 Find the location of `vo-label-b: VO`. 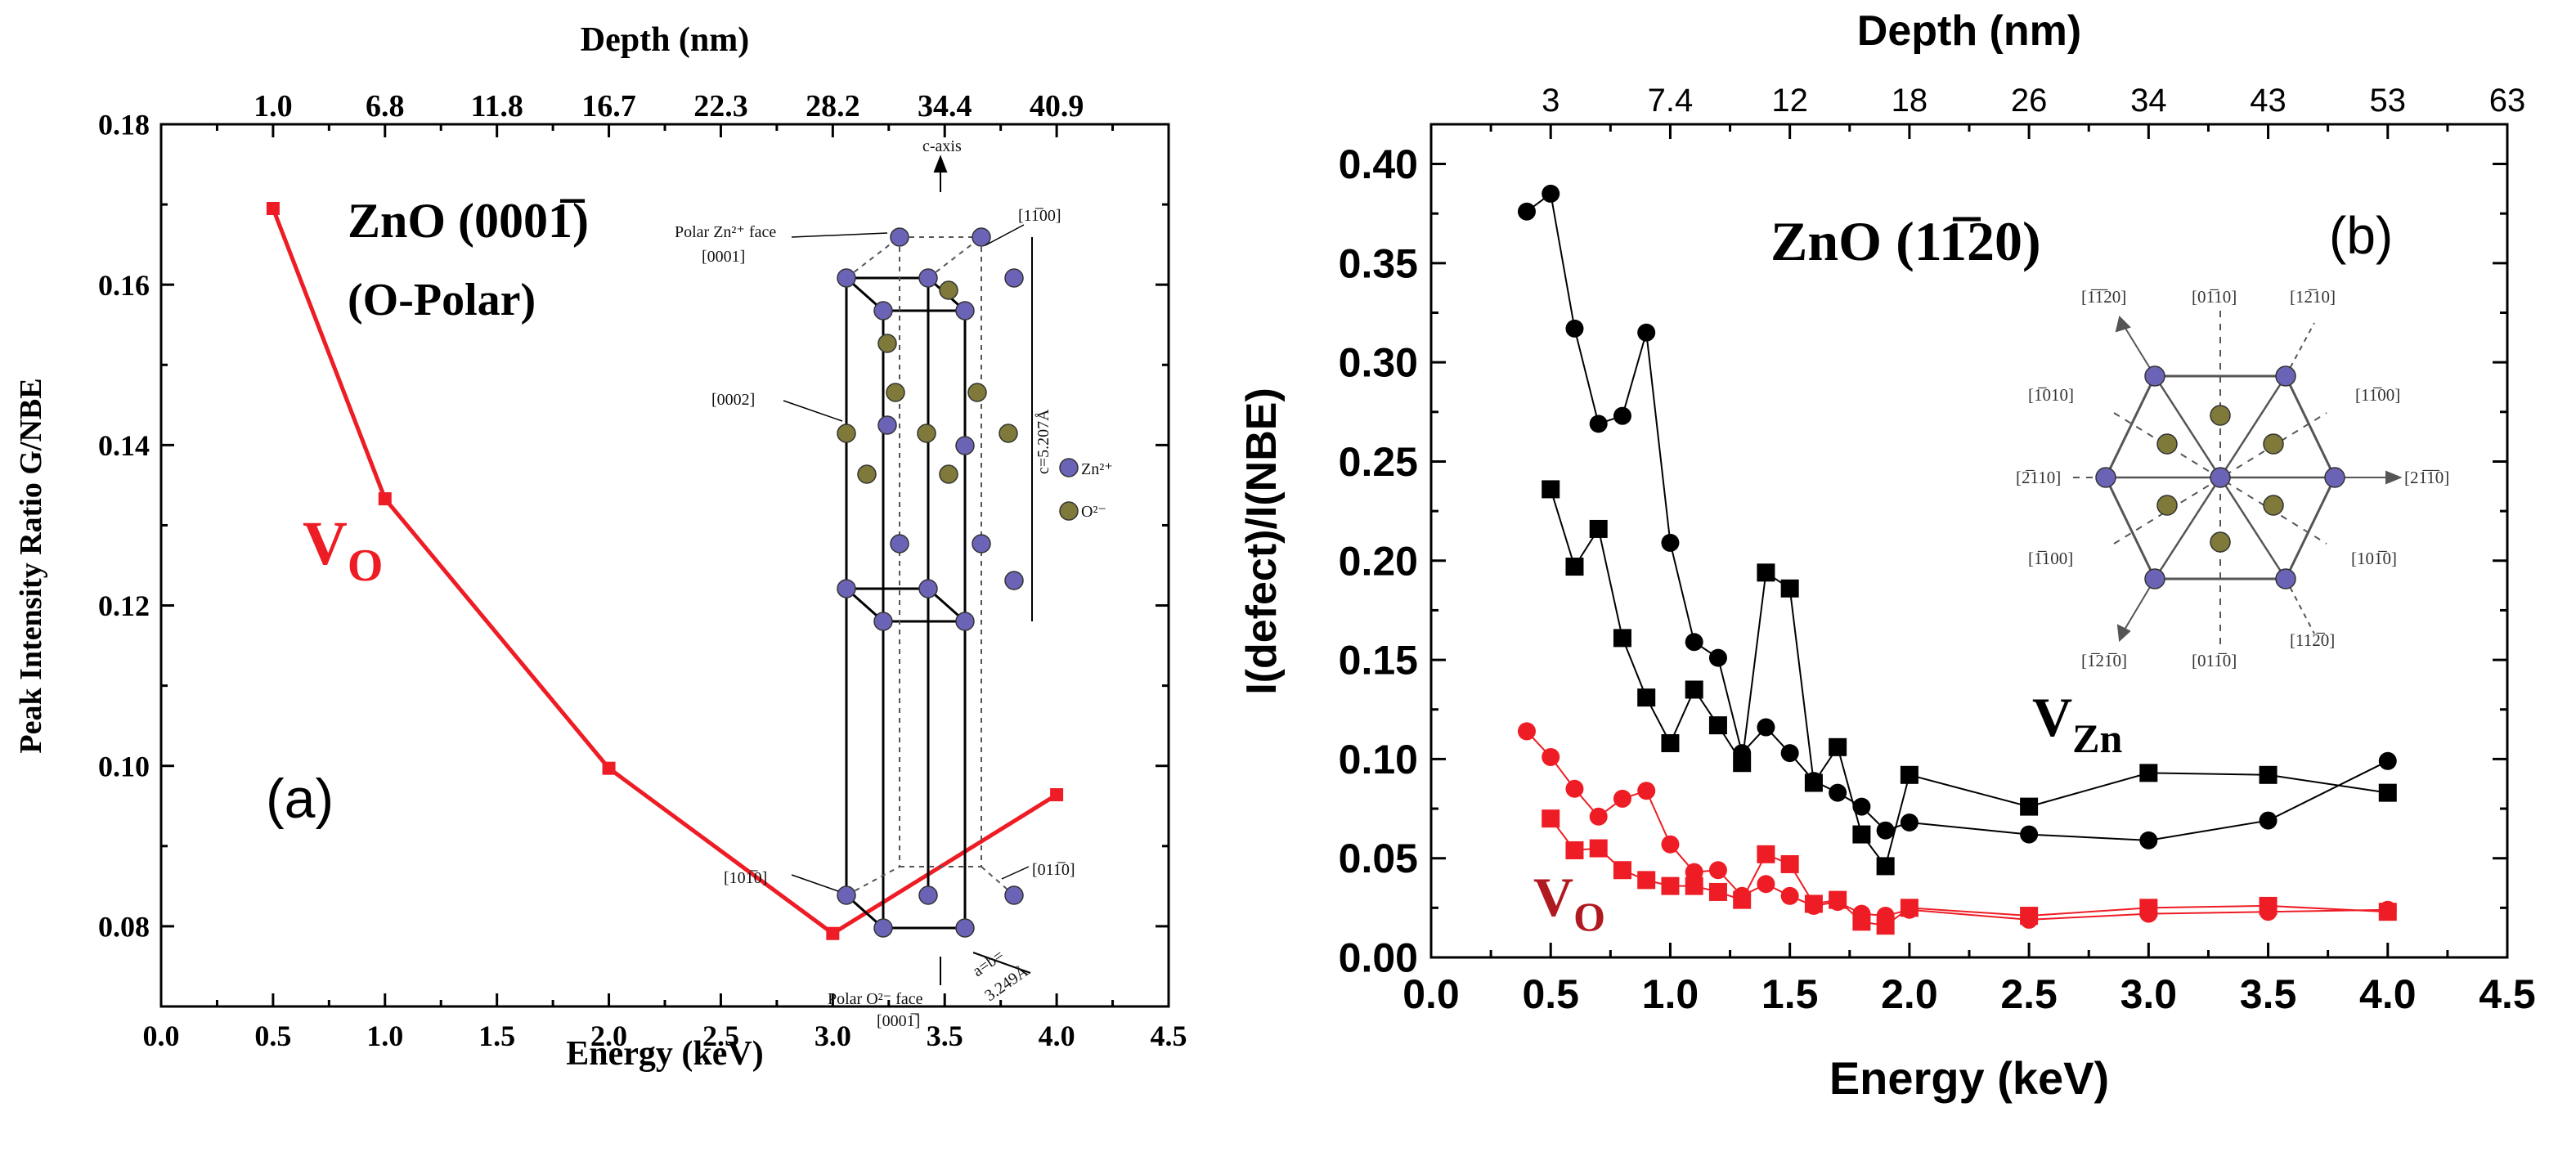

vo-label-b: VO is located at coordinates (1569, 902).